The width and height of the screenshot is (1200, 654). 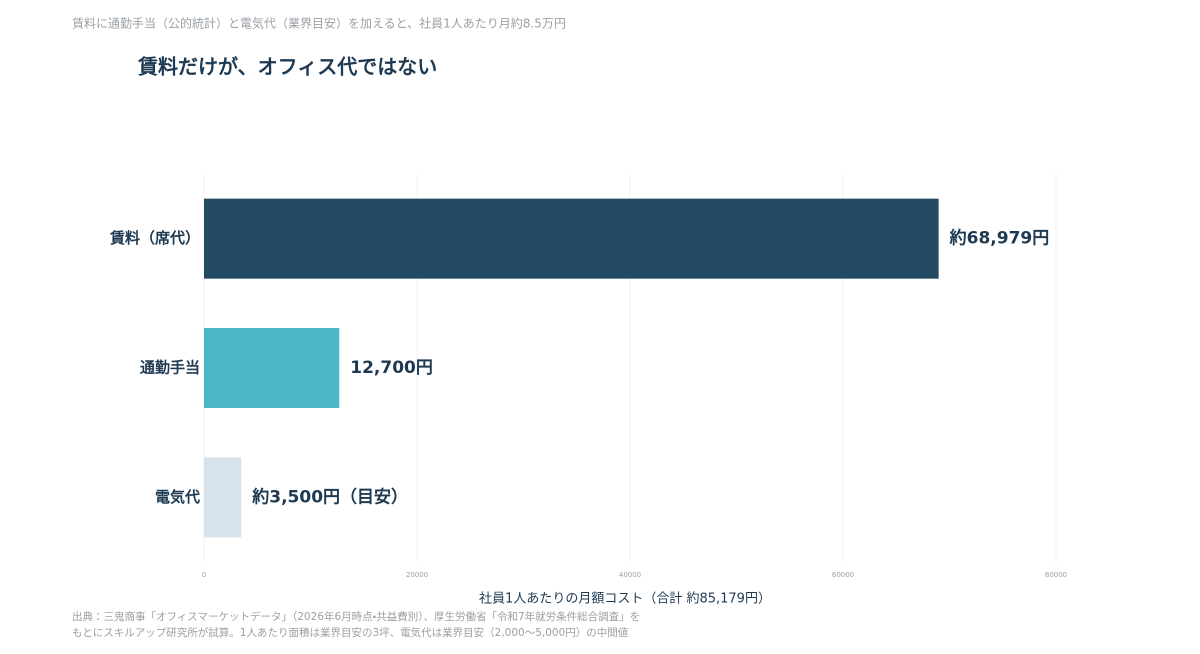 I want to click on x-tick-label: 80000, so click(x=1056, y=575).